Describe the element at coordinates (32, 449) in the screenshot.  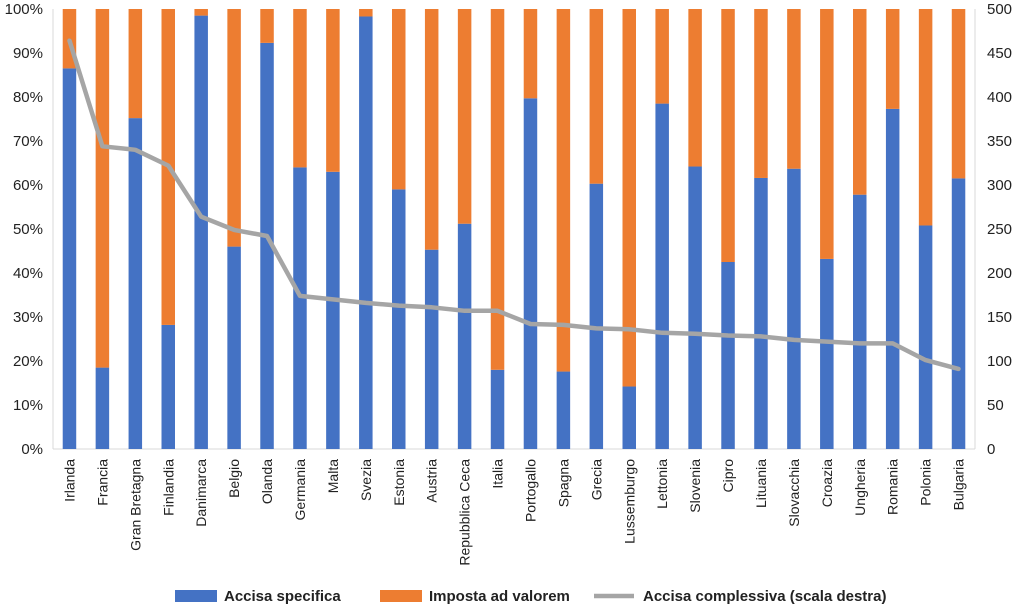
I see `left-tick-label: 0%` at that location.